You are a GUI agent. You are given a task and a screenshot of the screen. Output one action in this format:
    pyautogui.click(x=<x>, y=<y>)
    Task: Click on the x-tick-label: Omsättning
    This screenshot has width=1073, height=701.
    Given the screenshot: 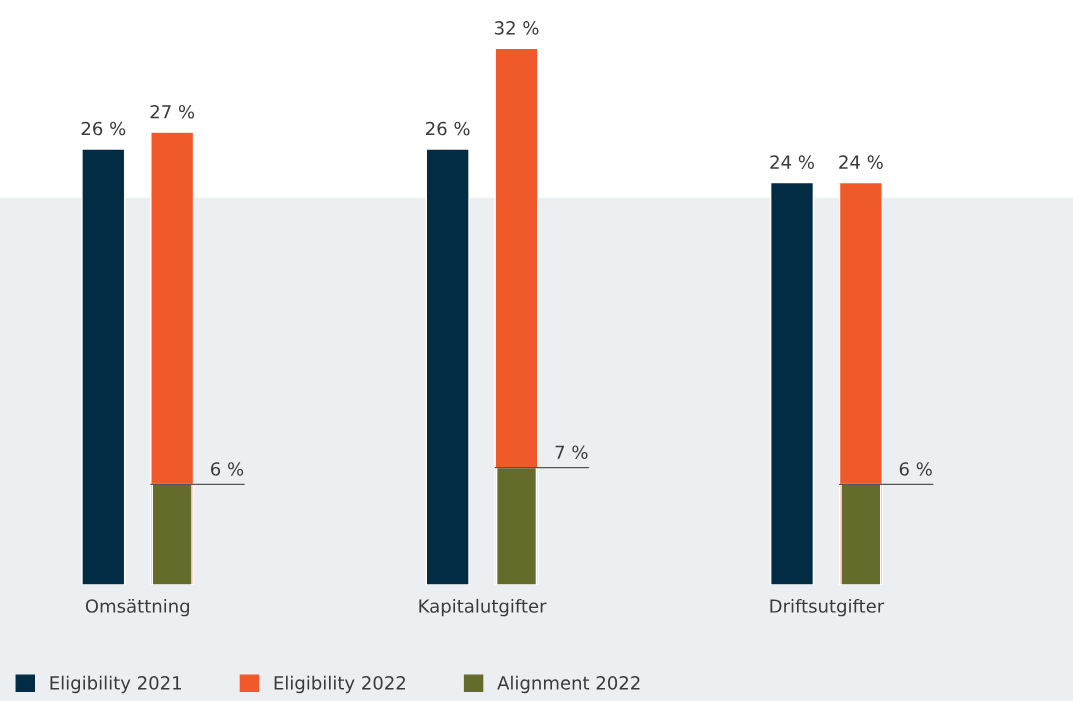 What is the action you would take?
    pyautogui.click(x=137, y=607)
    